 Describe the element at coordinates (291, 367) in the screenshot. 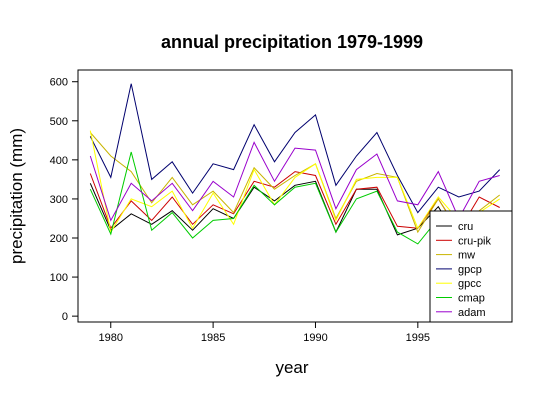

I see `x-axis-label: year` at that location.